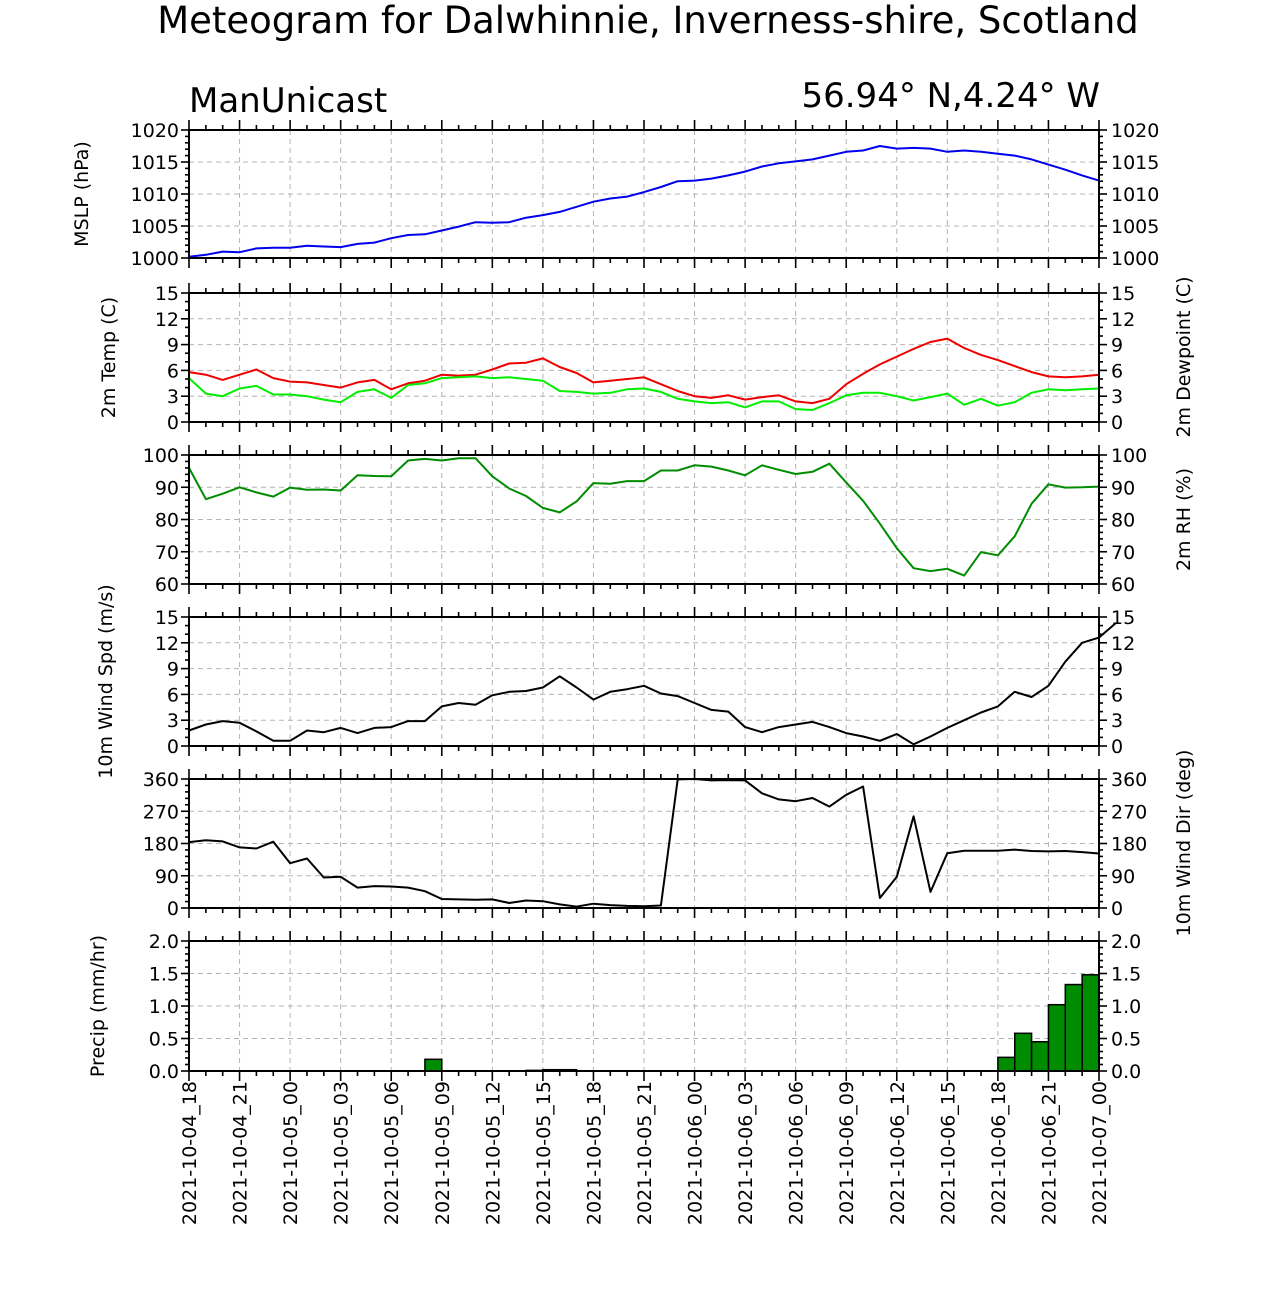 The image size is (1275, 1299). I want to click on y-axis-label-left: Precip (mm/hr), so click(98, 1006).